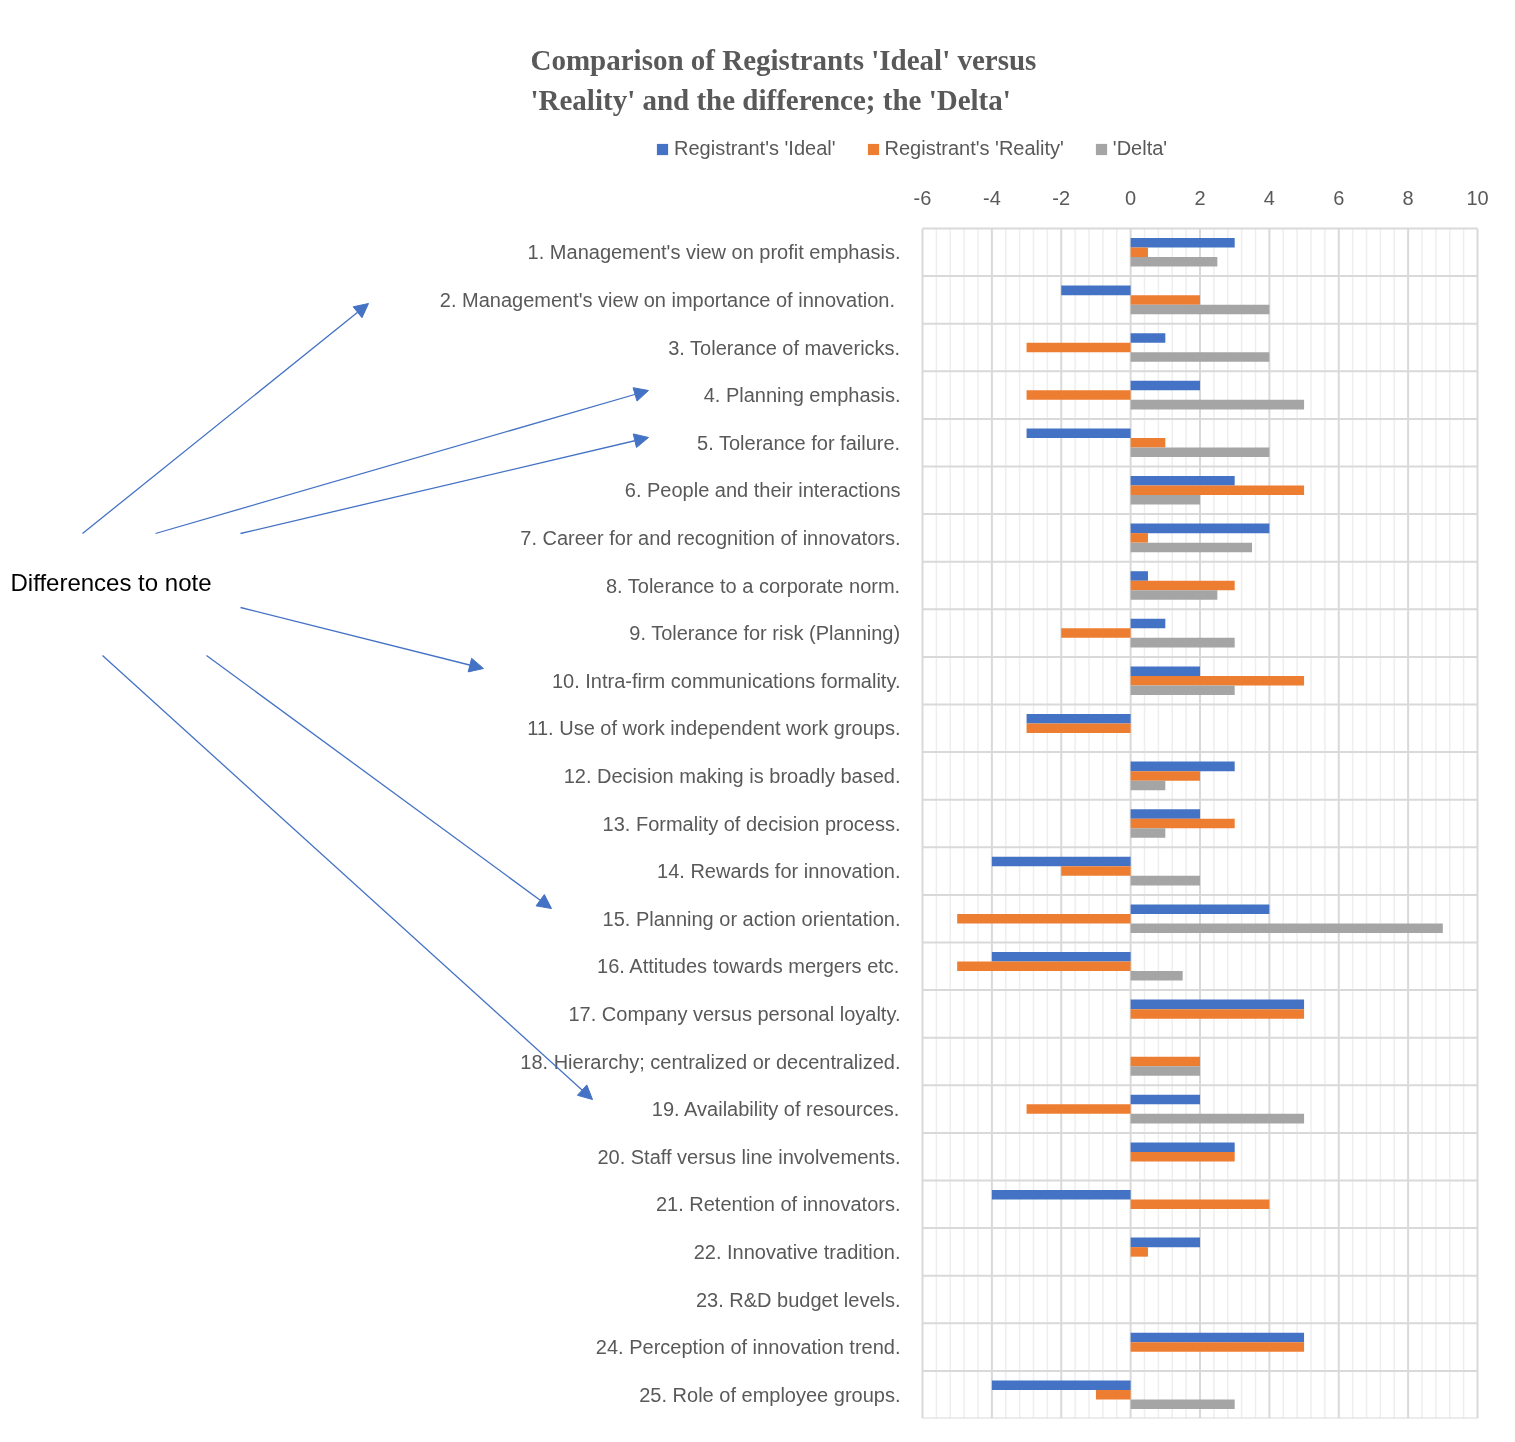  Describe the element at coordinates (732, 775) in the screenshot. I see `y-tick-label: 12. Decision making is broadly based.` at that location.